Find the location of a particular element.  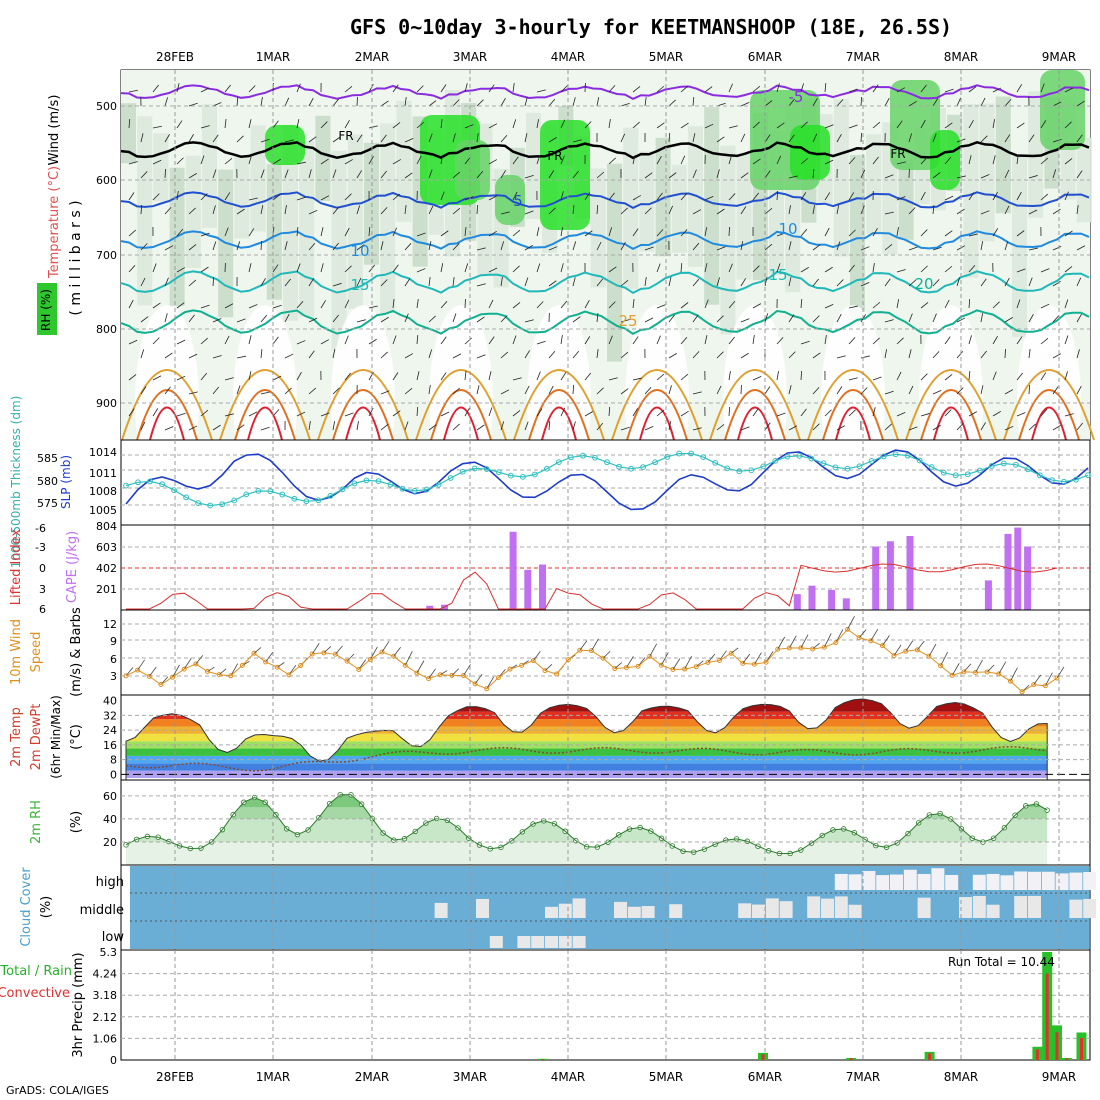

tick-label: 9 is located at coordinates (113, 641).